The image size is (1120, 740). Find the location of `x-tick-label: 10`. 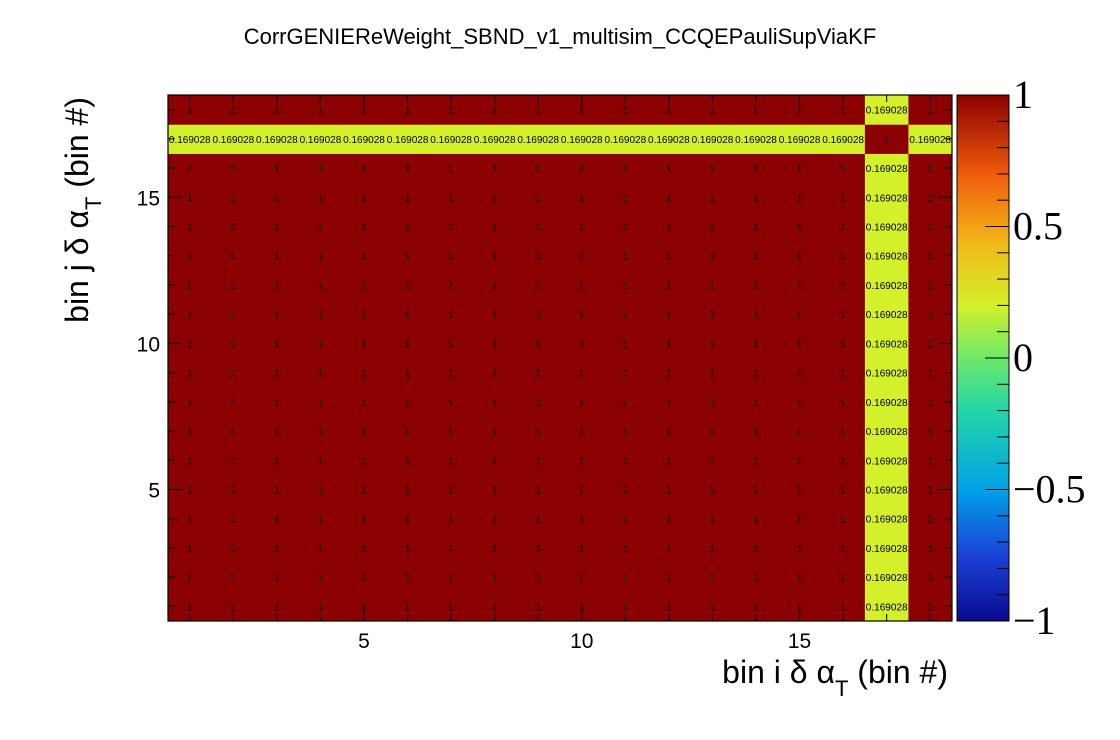

x-tick-label: 10 is located at coordinates (581, 641).